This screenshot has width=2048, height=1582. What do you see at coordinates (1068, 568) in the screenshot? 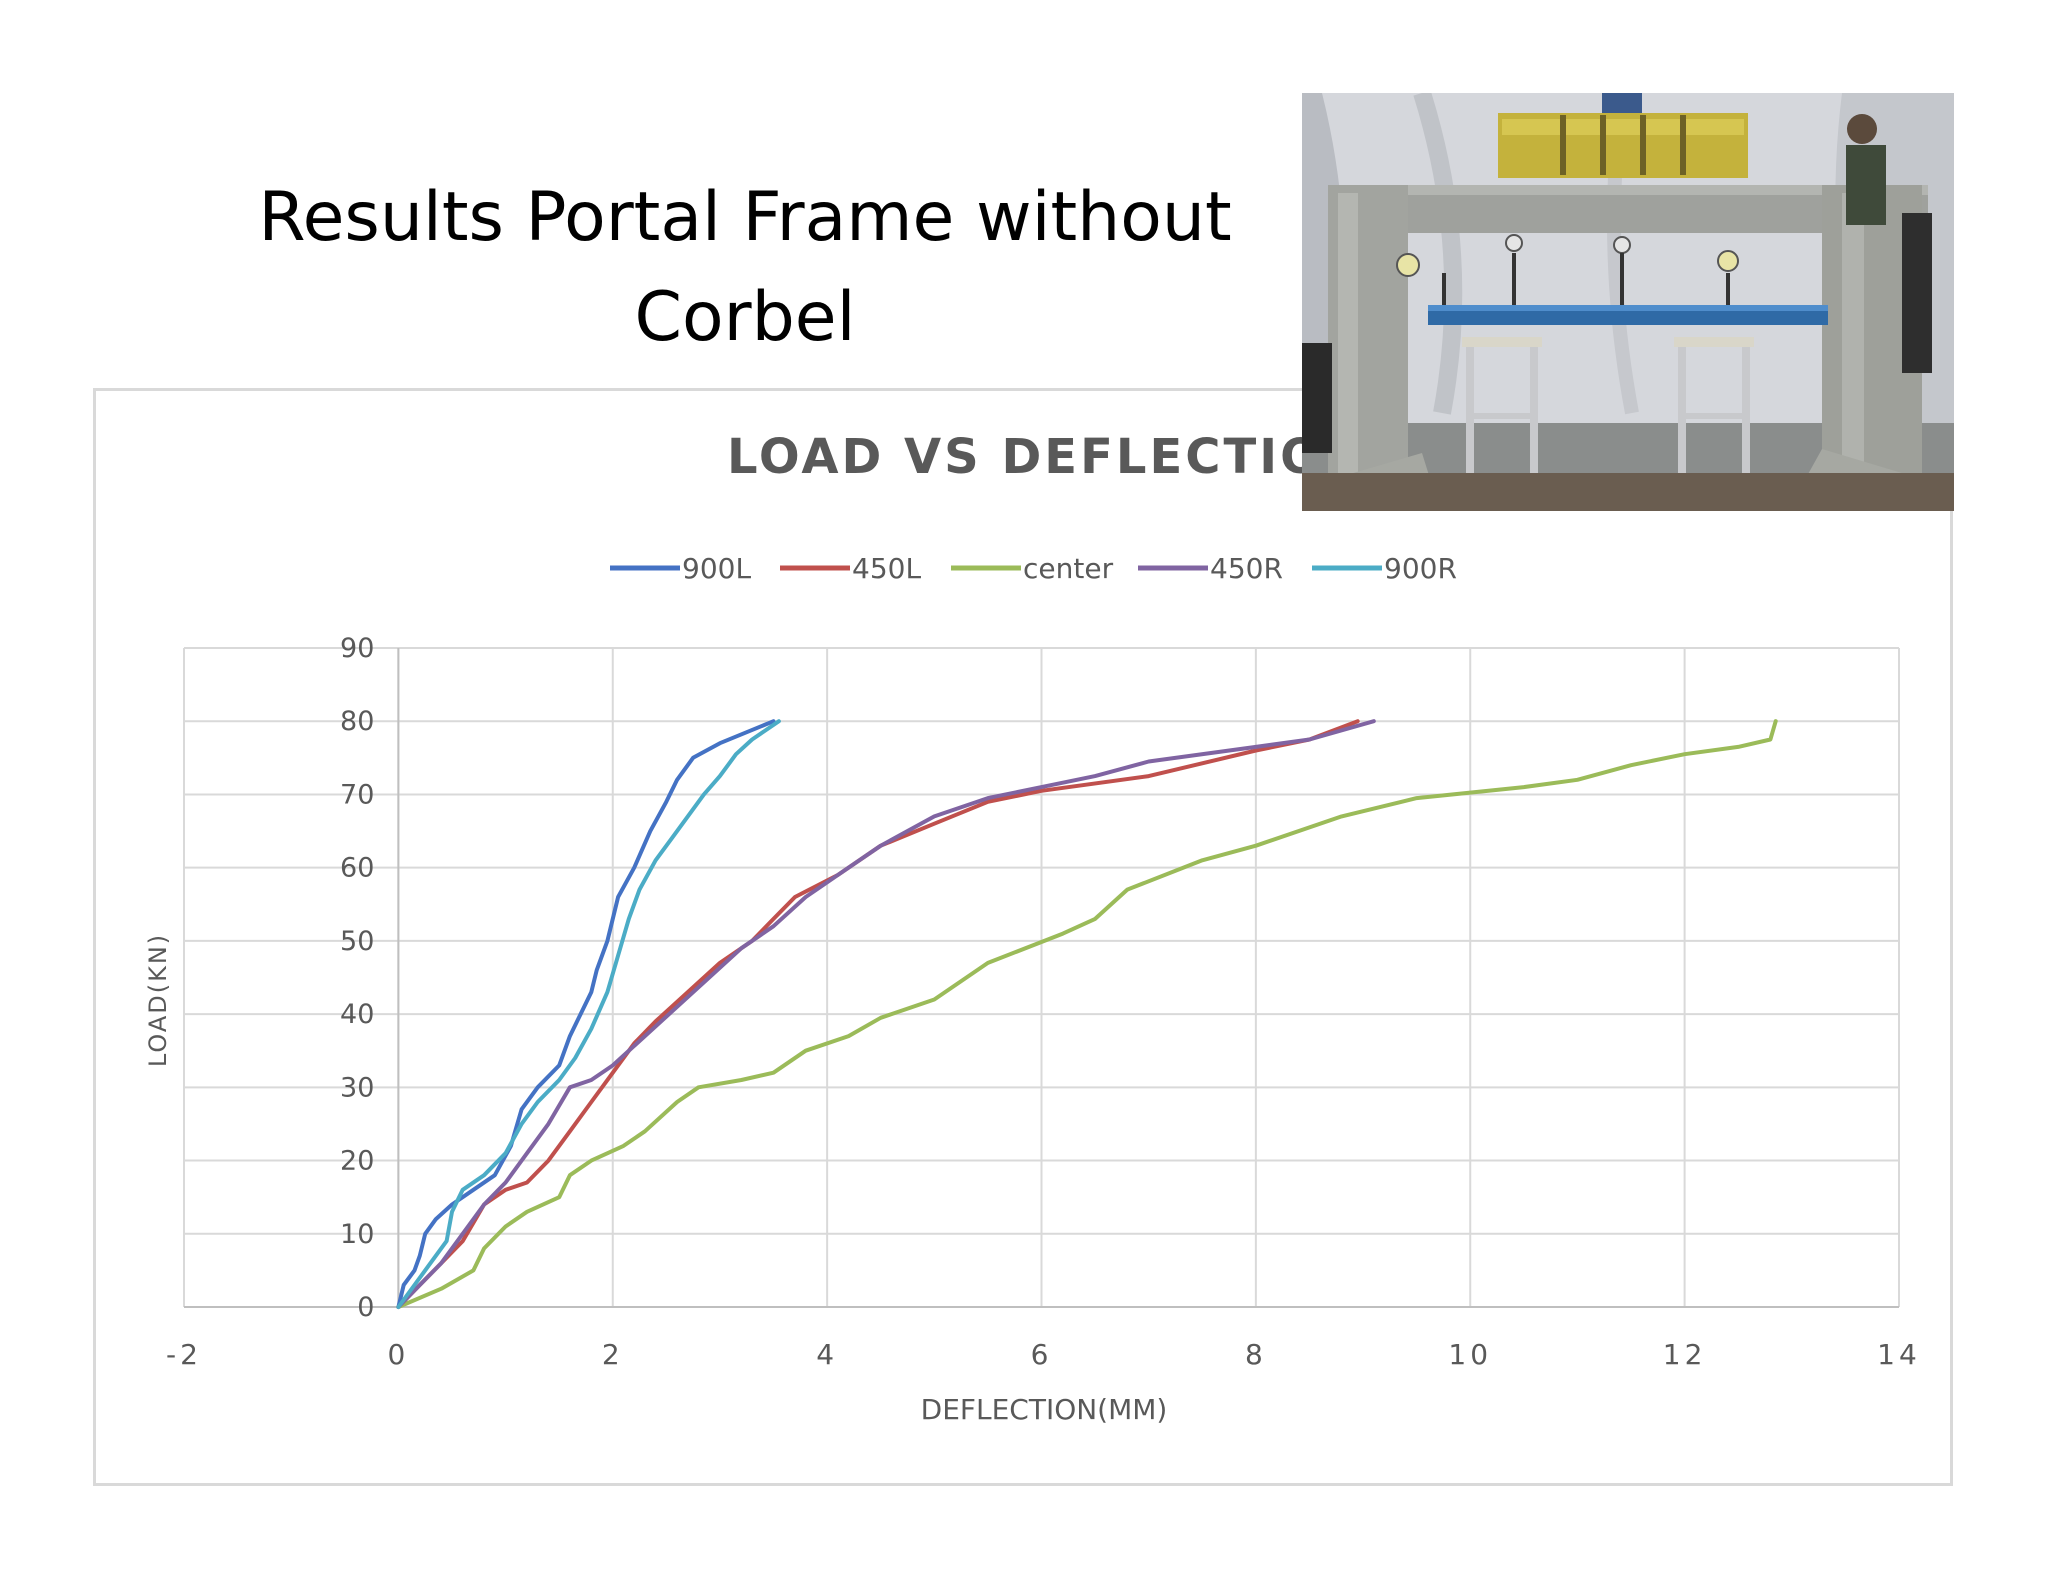
I see `legend-label: center` at bounding box center [1068, 568].